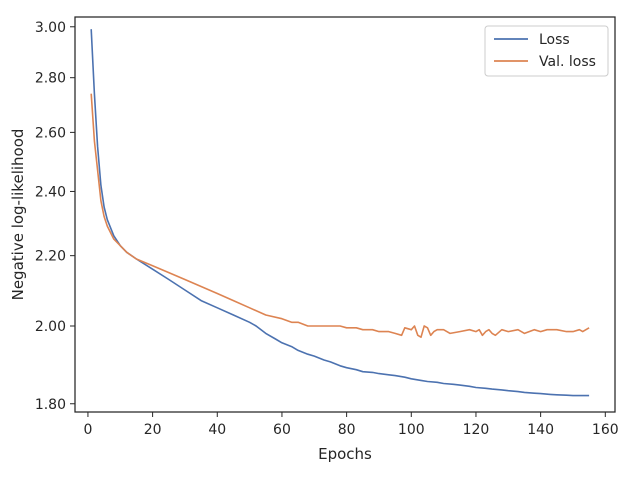  Describe the element at coordinates (546, 51) in the screenshot. I see `legend: Loss Val. loss` at that location.